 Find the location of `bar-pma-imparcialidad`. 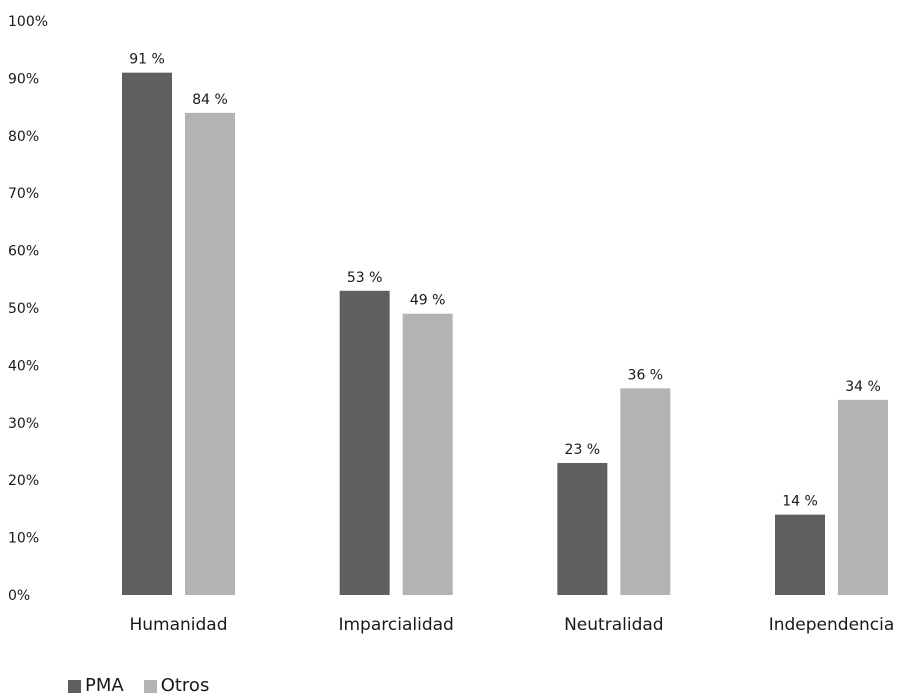

bar-pma-imparcialidad is located at coordinates (364, 442).